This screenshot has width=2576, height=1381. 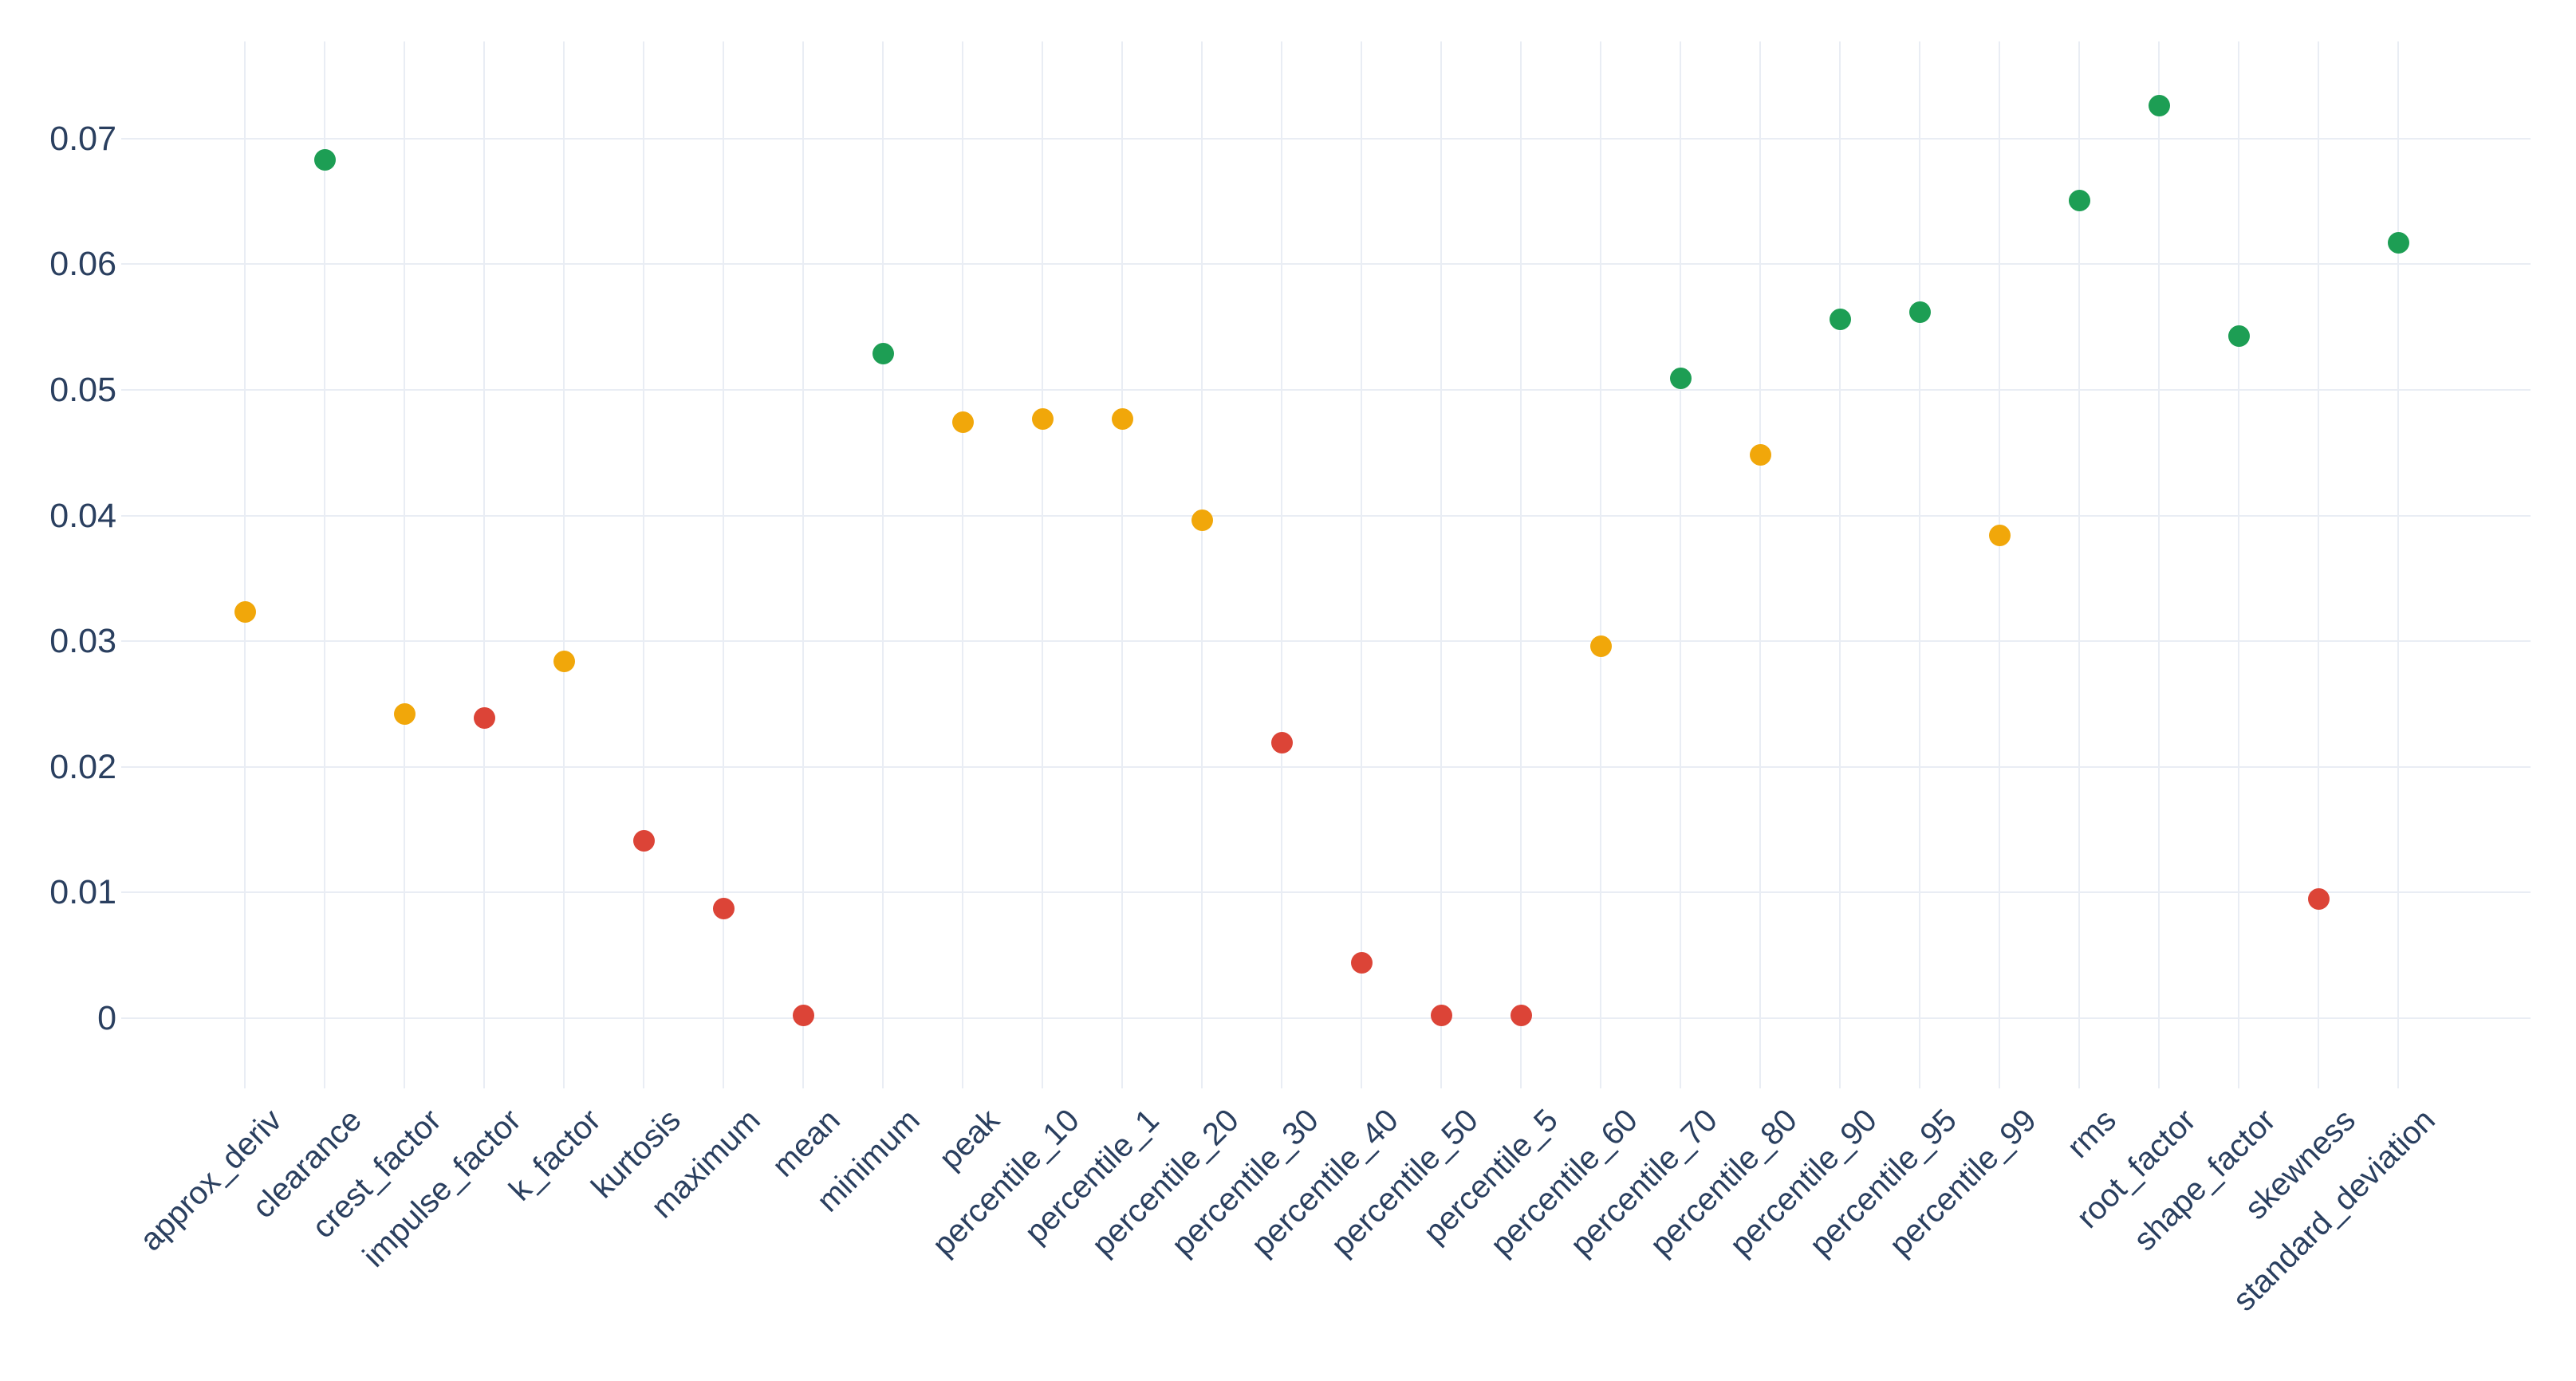 What do you see at coordinates (82, 642) in the screenshot?
I see `y-axis-tick-label: 0.03` at bounding box center [82, 642].